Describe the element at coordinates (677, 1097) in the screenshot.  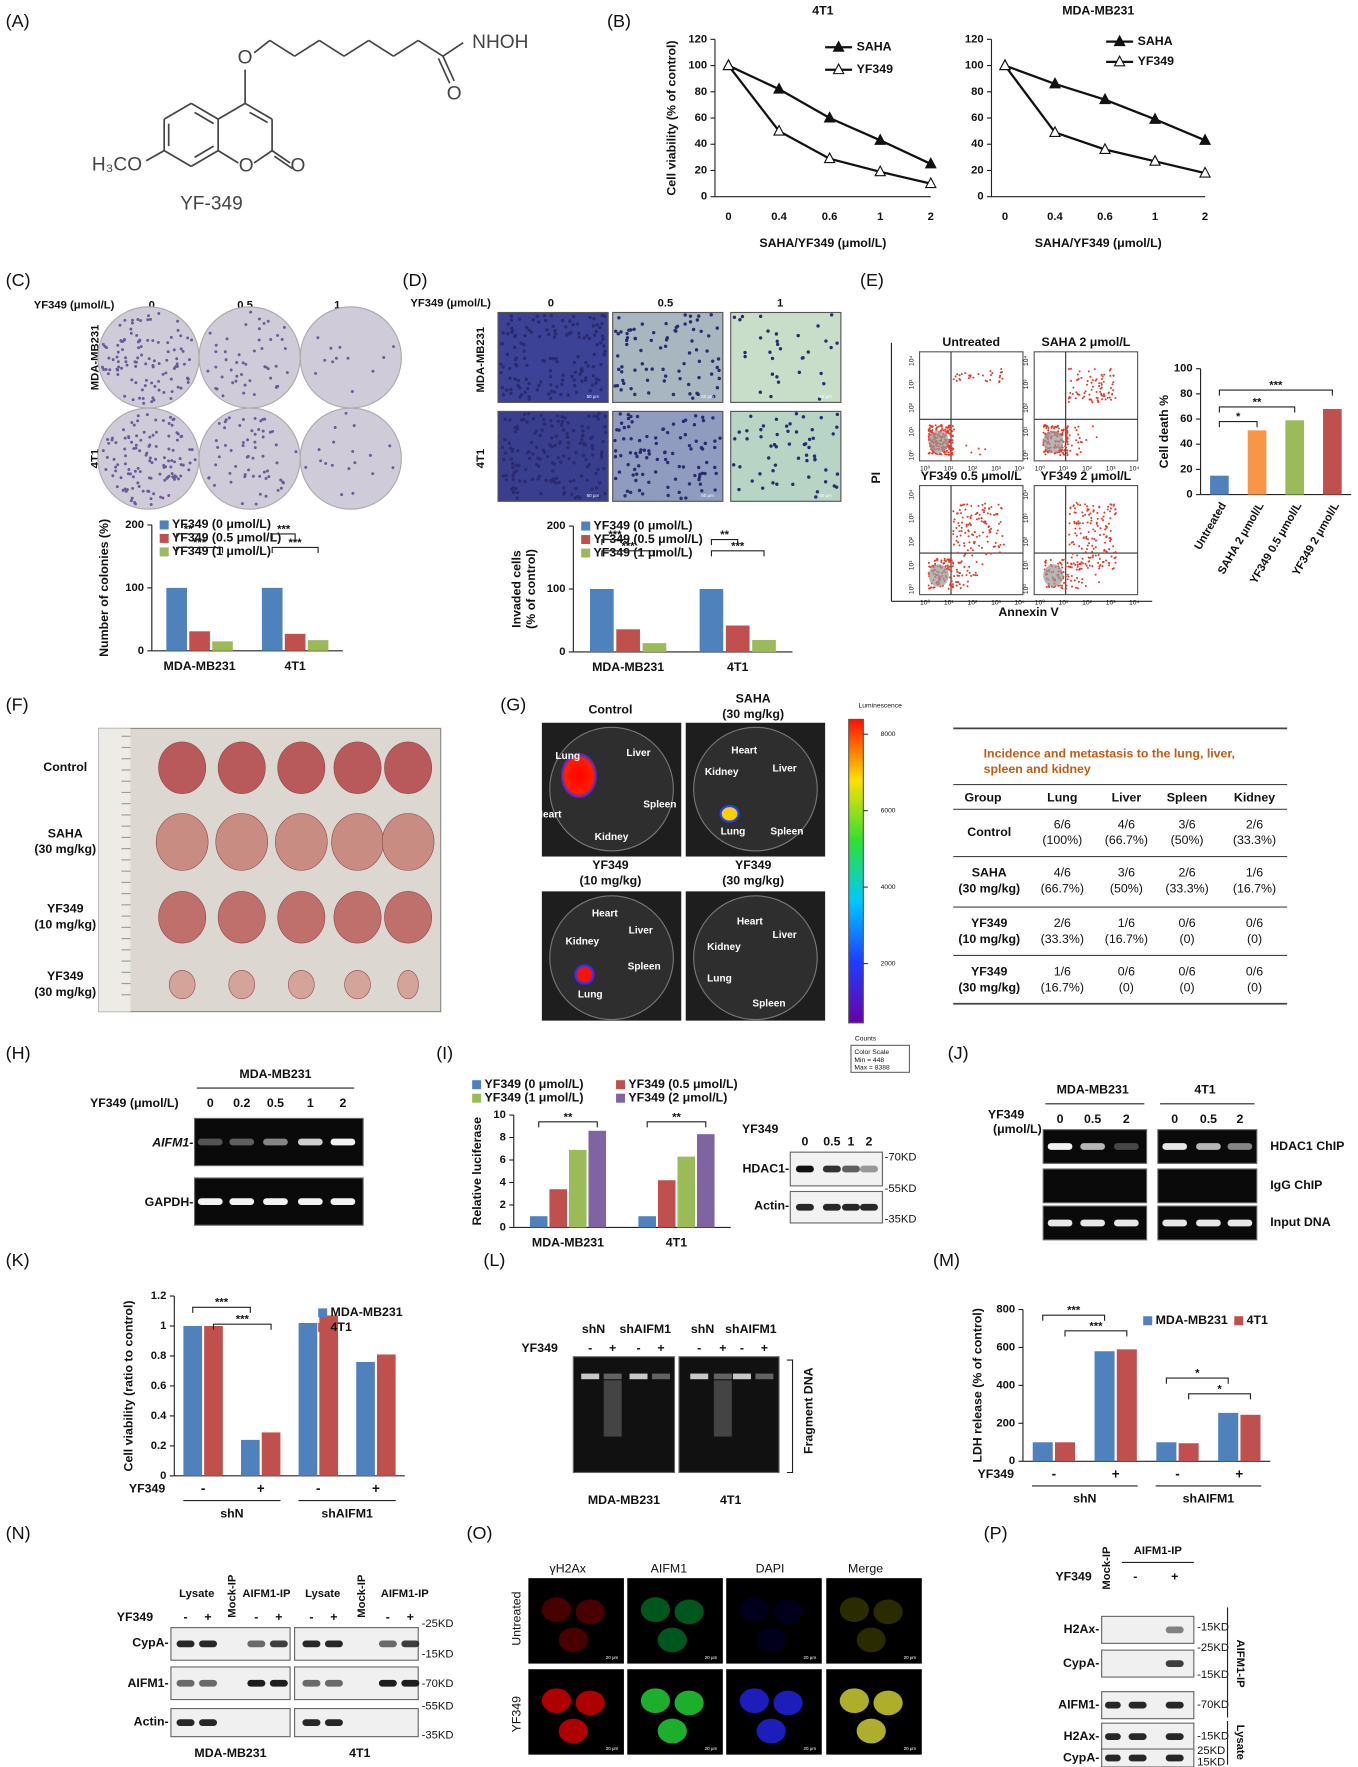
I see `legend-label: YF349 (2 μmol/L)` at that location.